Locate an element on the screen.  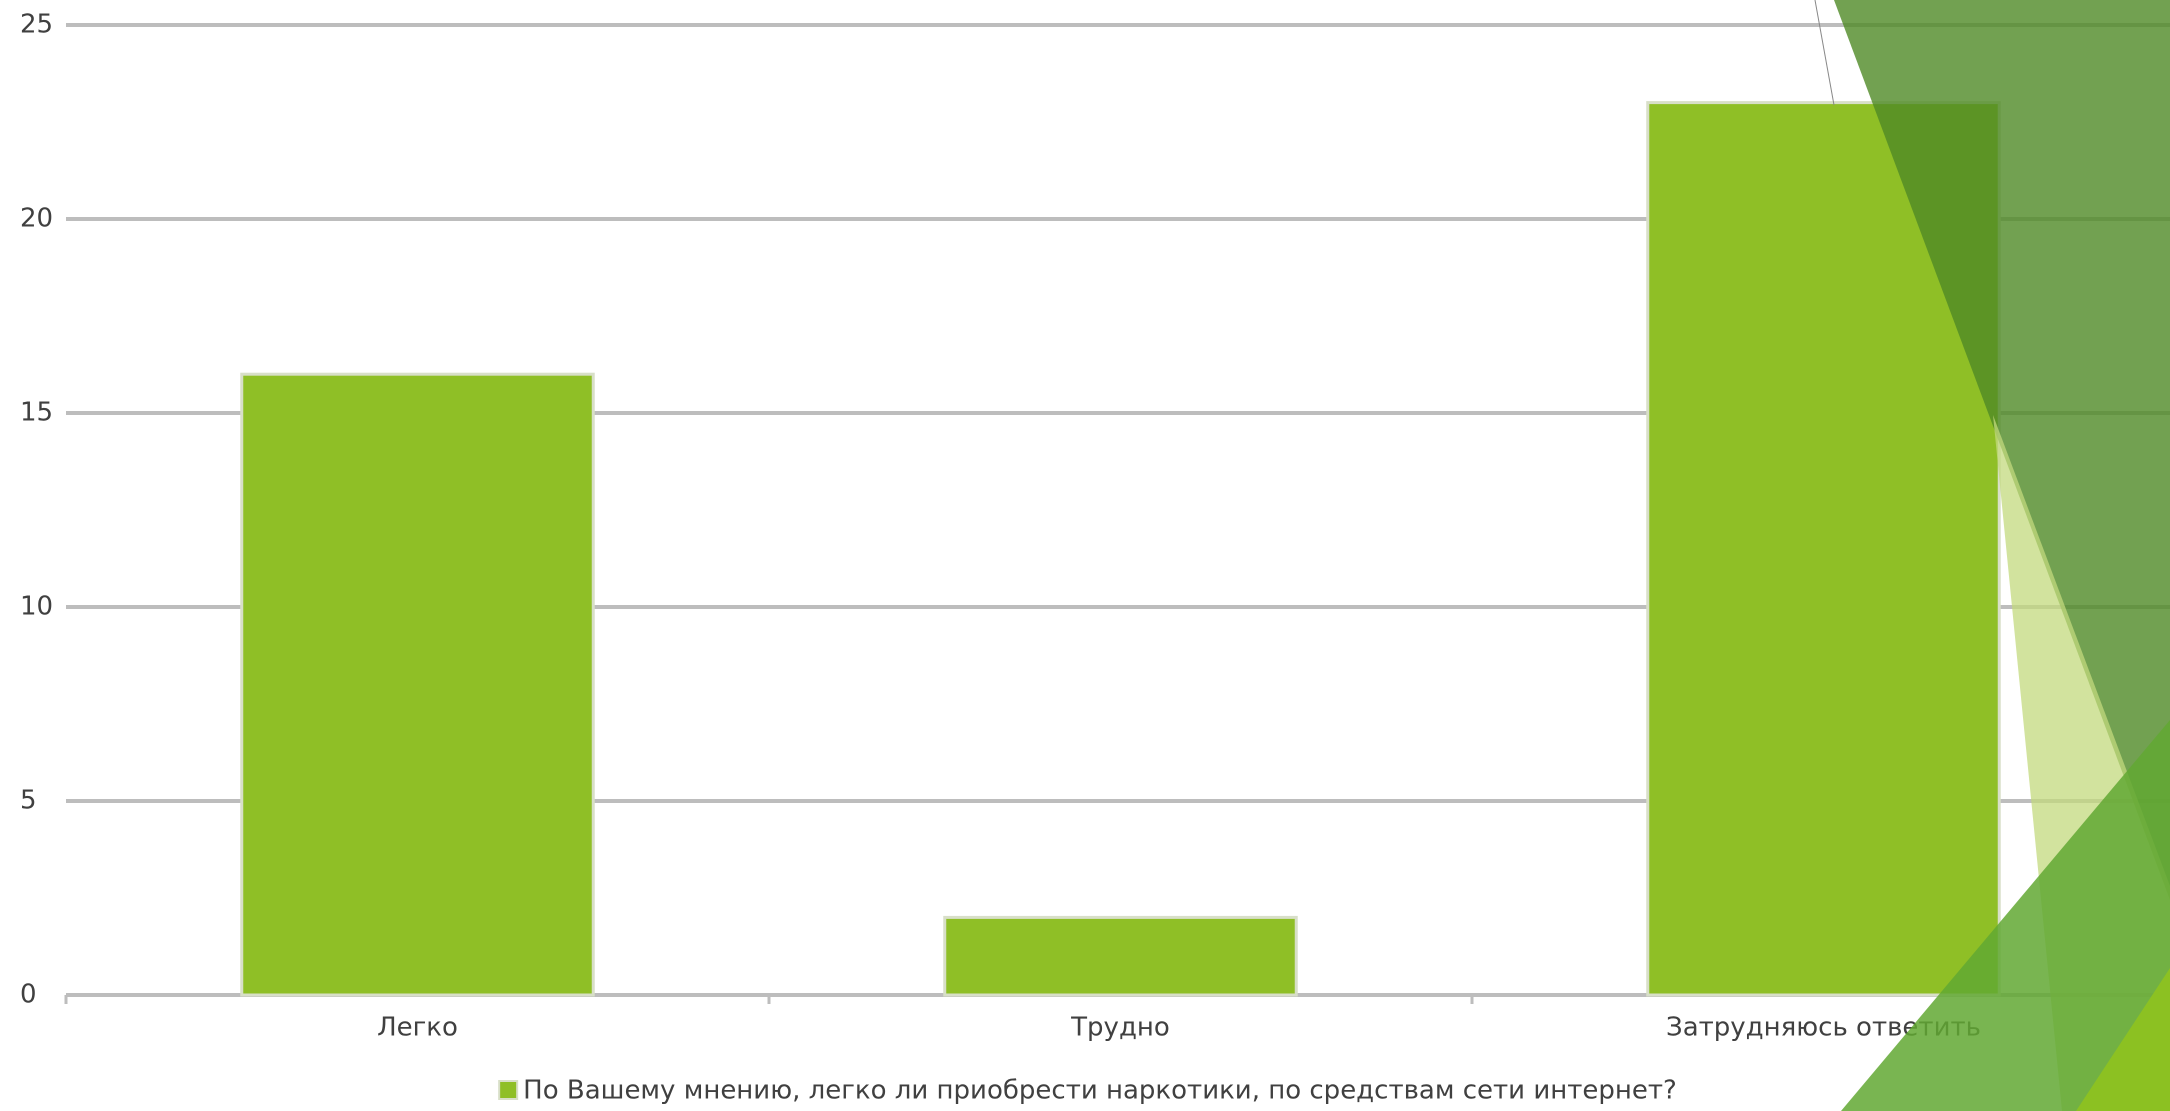
x-tick-label: Трудно is located at coordinates (1120, 1028).